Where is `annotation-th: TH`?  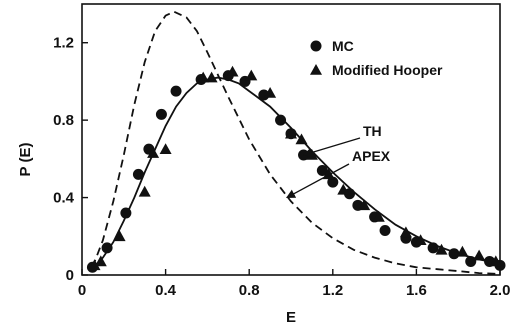 annotation-th: TH is located at coordinates (372, 131).